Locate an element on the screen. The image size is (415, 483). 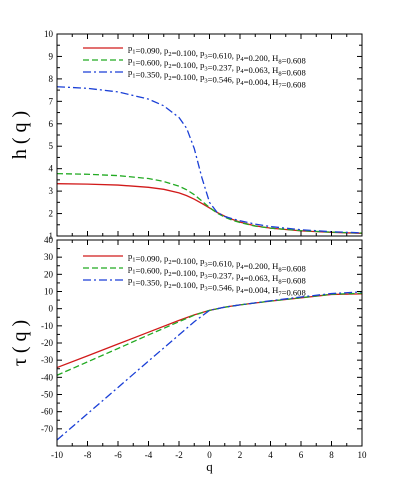
y-tick-label: -20 is located at coordinates (47, 343).